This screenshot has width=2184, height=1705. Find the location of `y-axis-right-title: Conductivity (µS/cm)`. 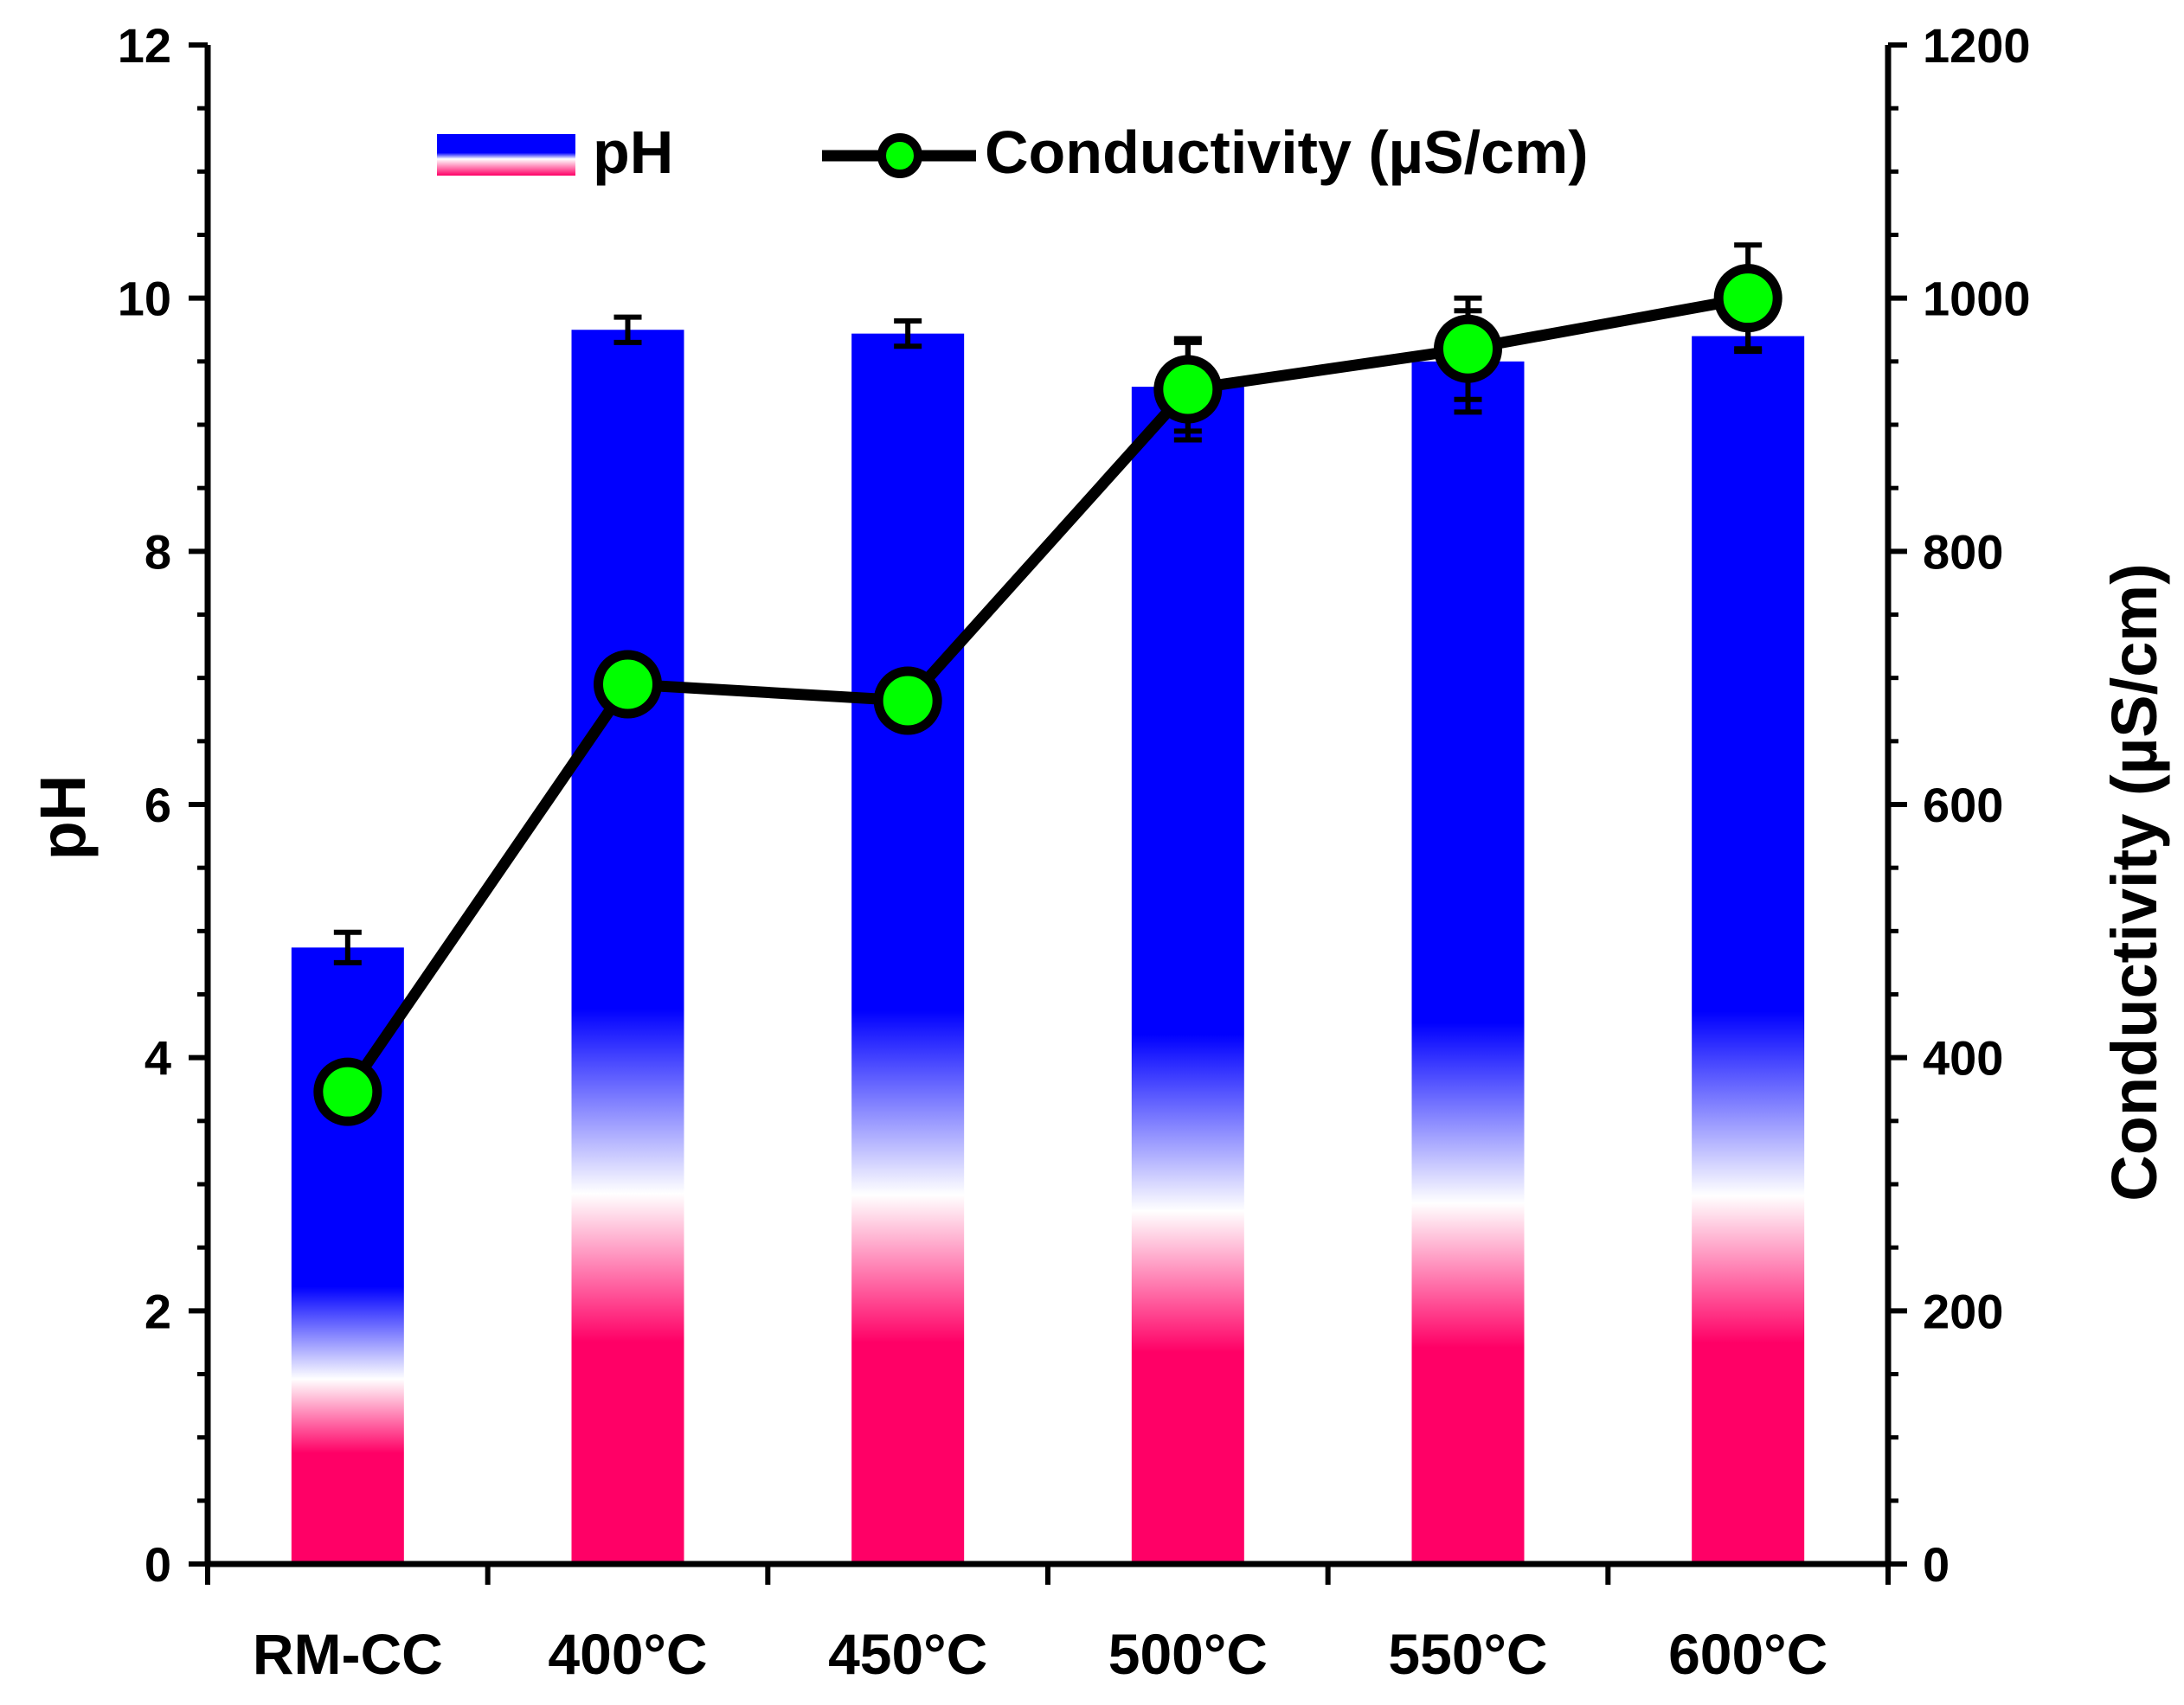

y-axis-right-title: Conductivity (µS/cm) is located at coordinates (2134, 882).